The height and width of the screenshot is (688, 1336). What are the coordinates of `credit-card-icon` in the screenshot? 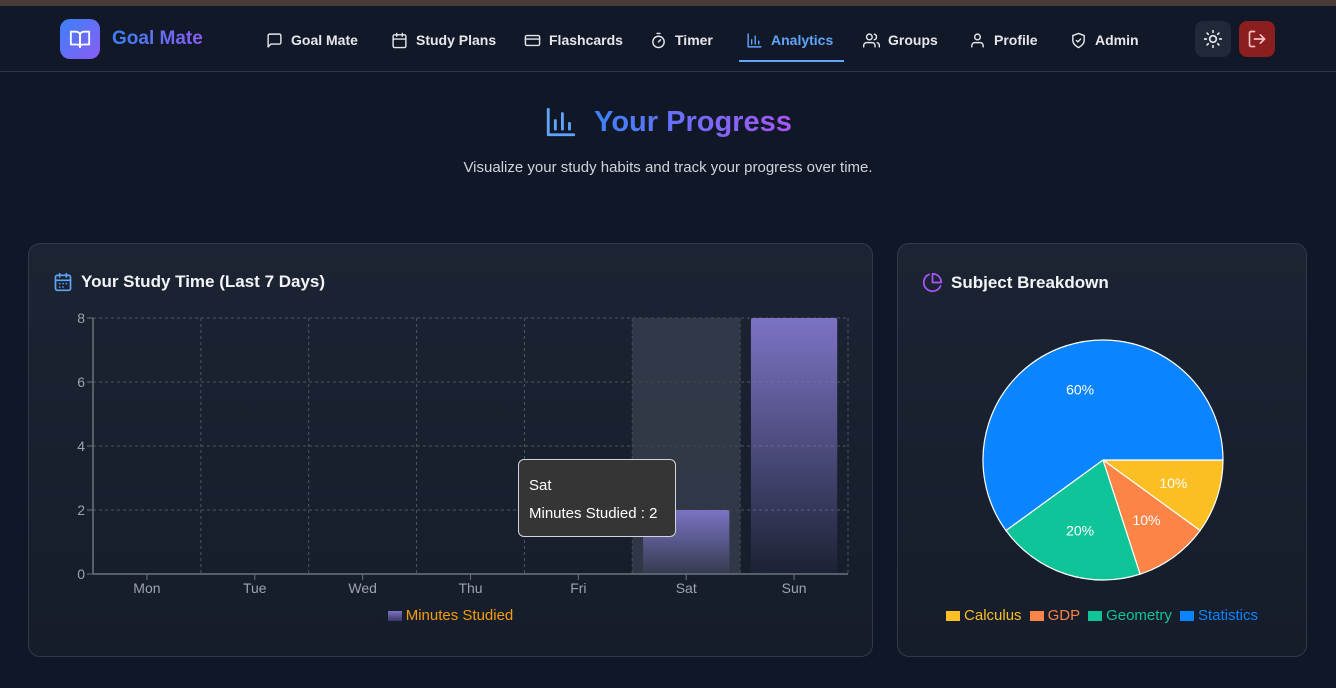 It's located at (532, 40).